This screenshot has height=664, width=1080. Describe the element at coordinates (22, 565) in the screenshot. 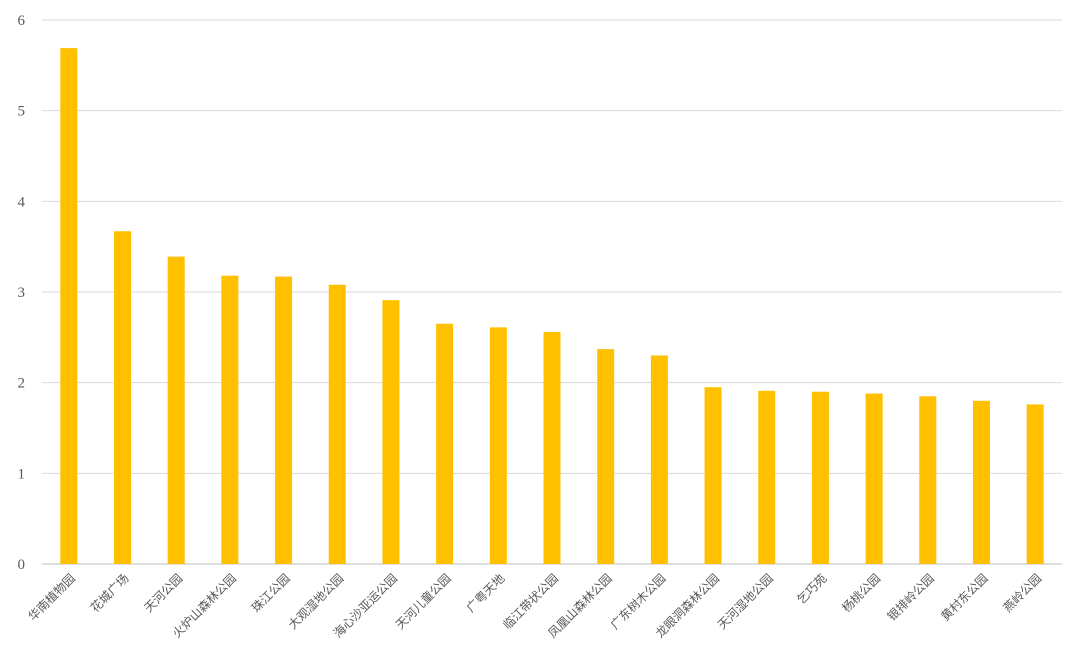

I see `y-tick-label: 0` at that location.